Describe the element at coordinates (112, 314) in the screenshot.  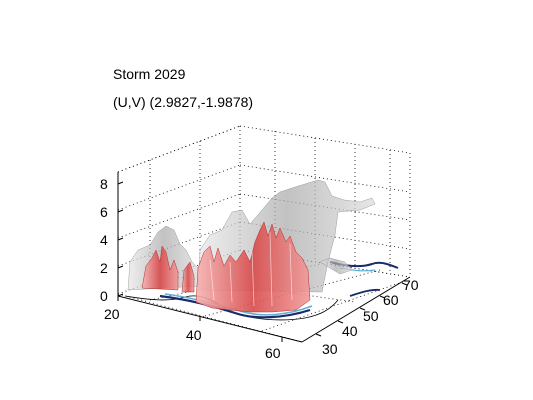
I see `x-tick-label: 20` at that location.